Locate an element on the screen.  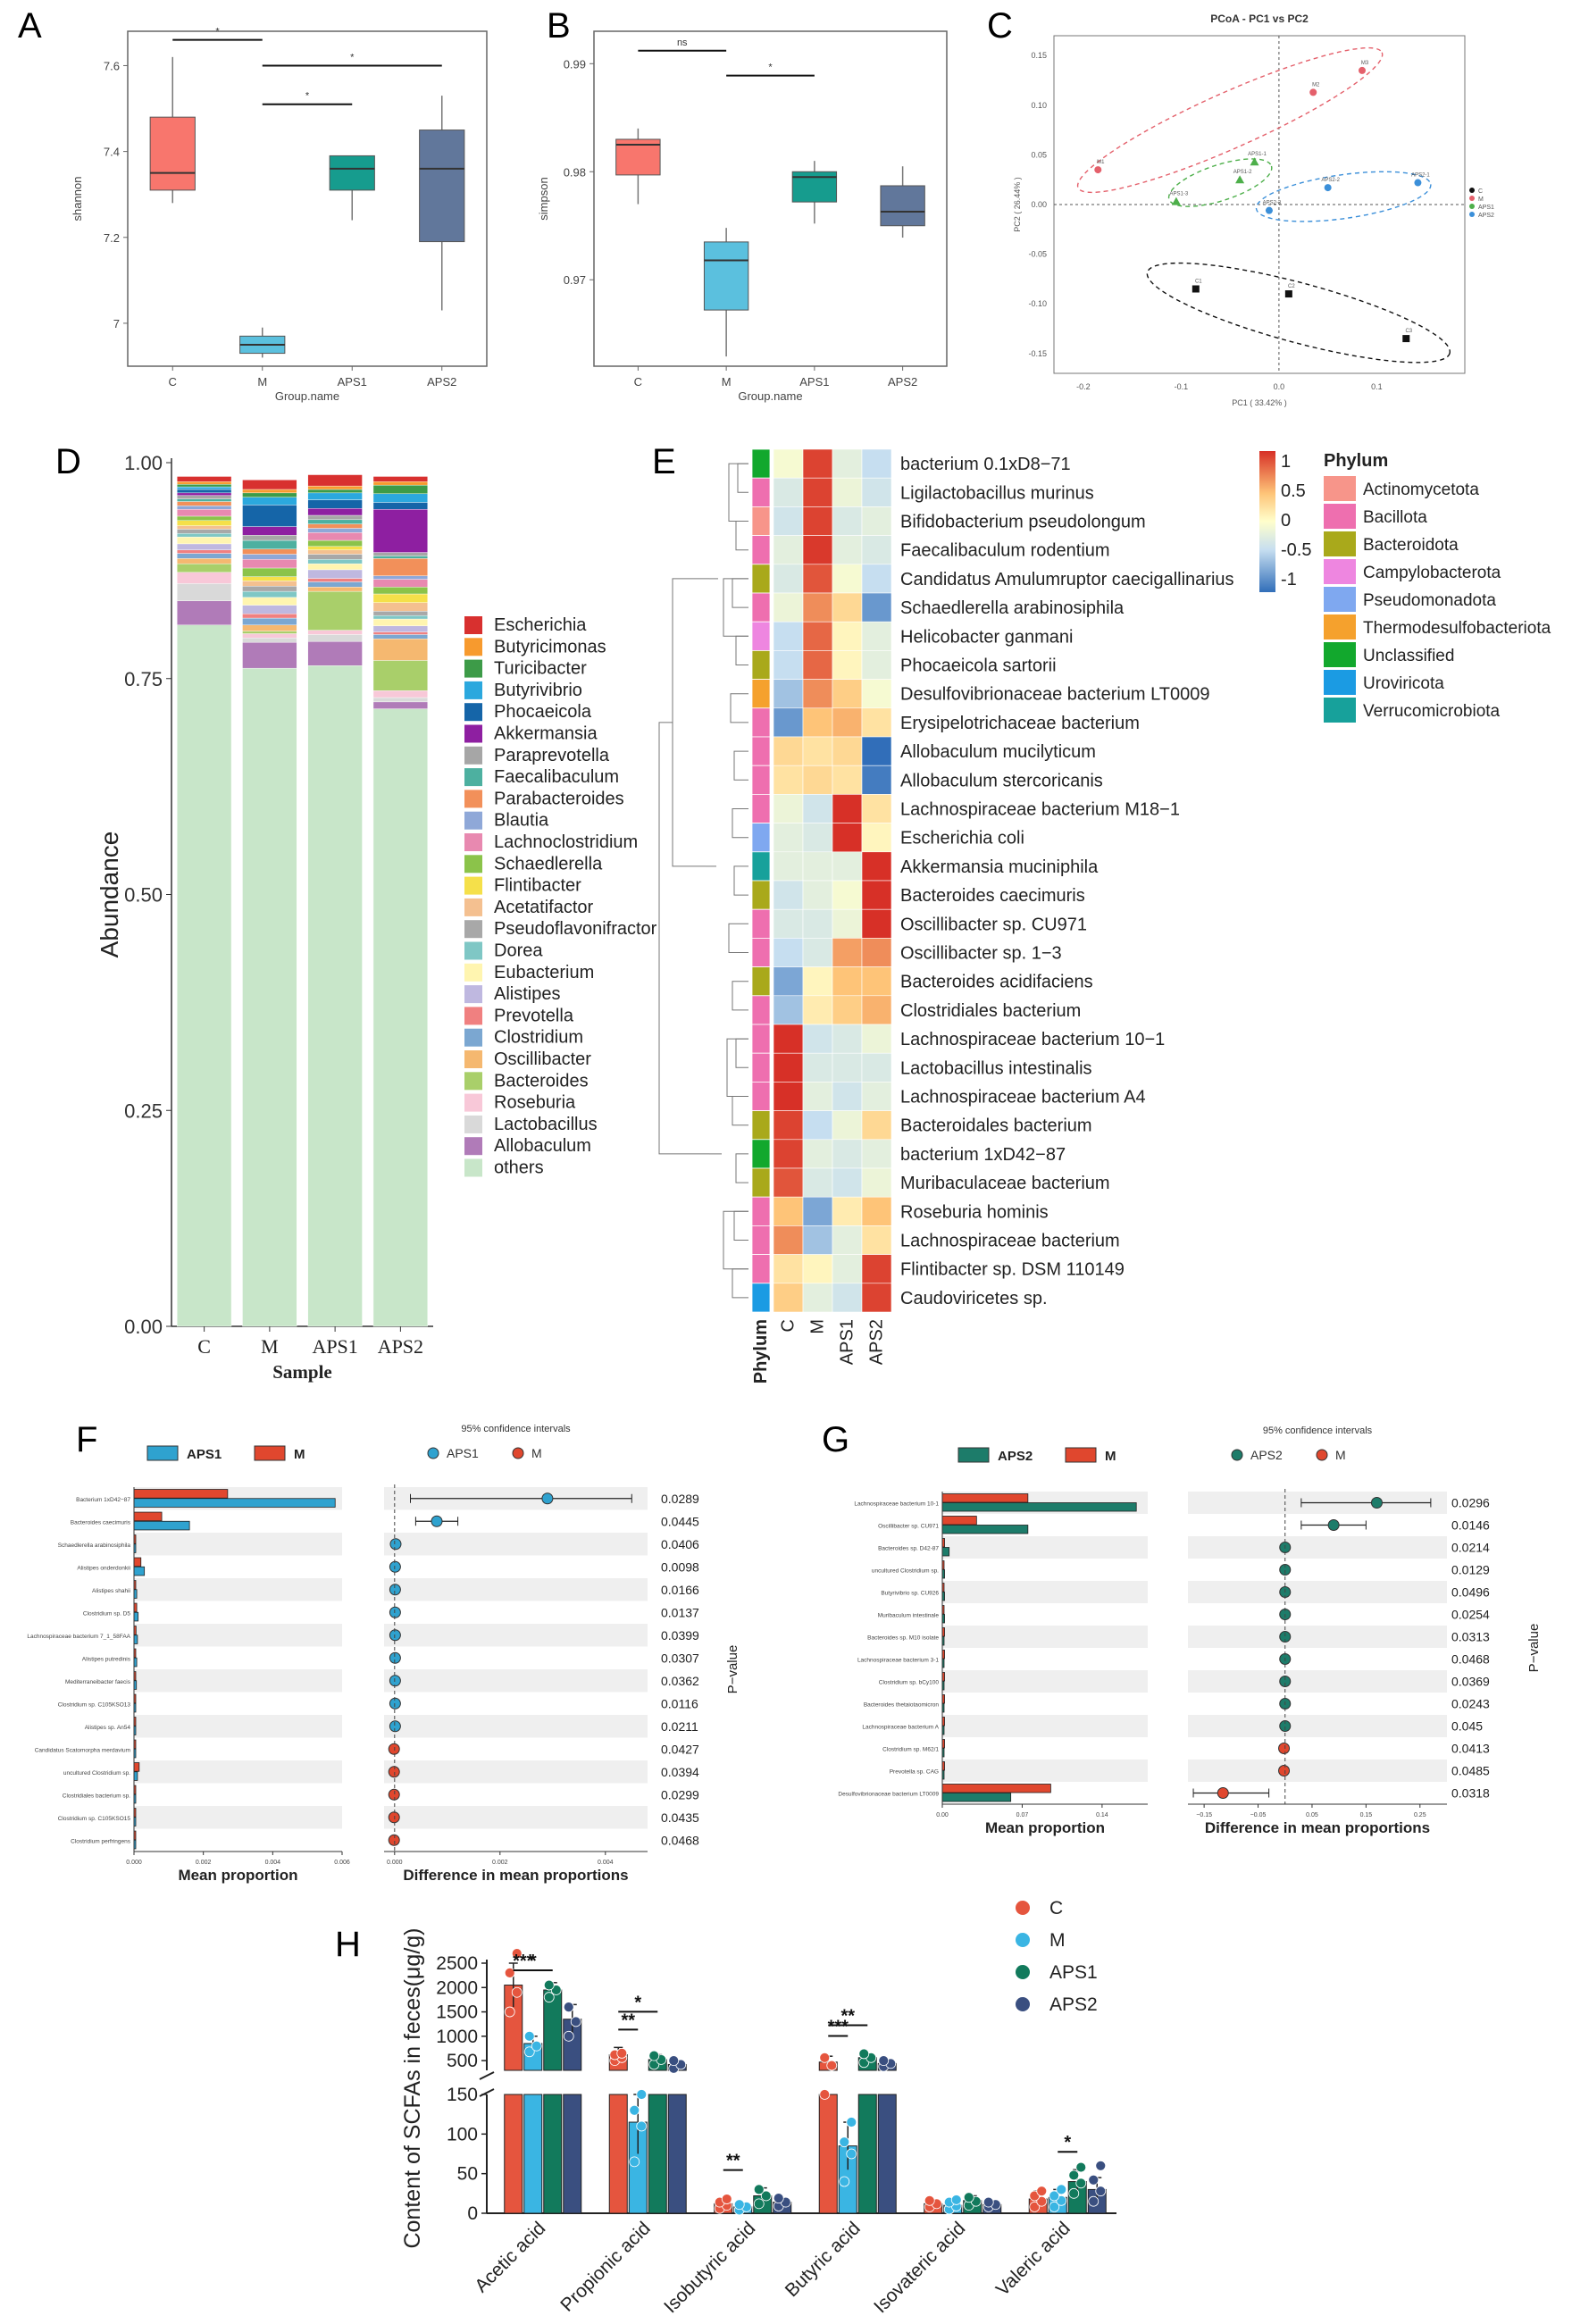
legend-marker-APS1 is located at coordinates (1023, 1972).